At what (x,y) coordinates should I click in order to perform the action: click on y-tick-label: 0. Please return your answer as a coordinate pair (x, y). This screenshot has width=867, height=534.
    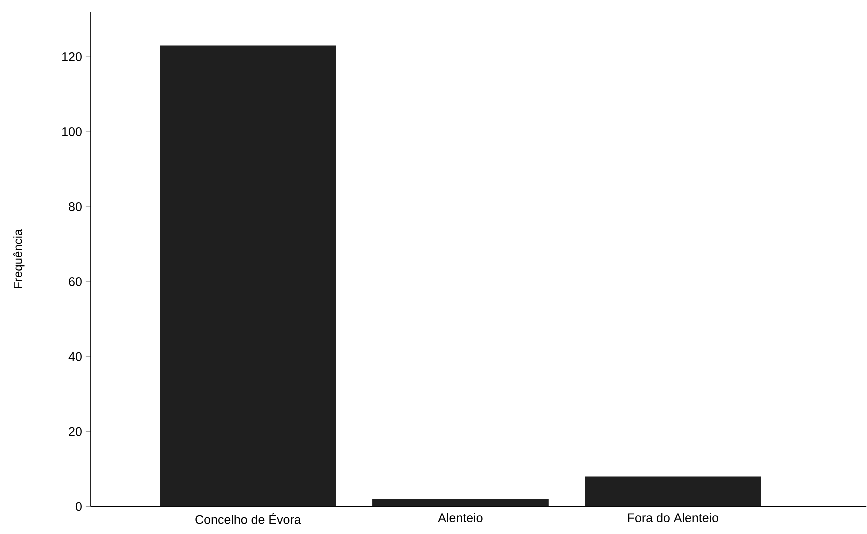
    Looking at the image, I should click on (79, 507).